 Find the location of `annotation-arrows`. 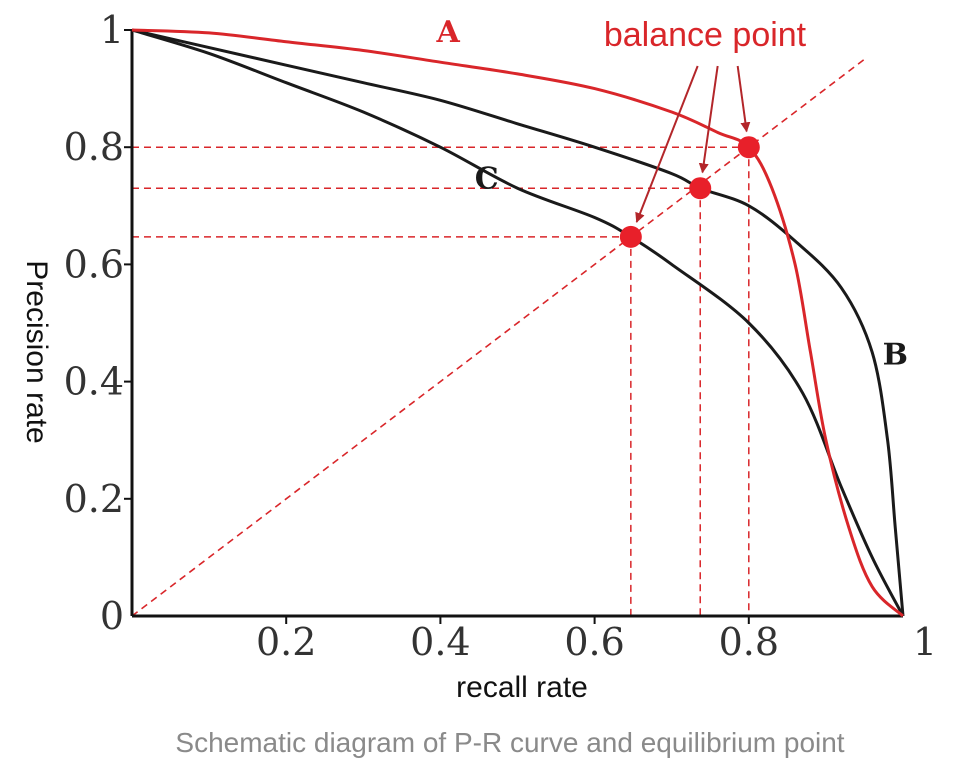

annotation-arrows is located at coordinates (693, 144).